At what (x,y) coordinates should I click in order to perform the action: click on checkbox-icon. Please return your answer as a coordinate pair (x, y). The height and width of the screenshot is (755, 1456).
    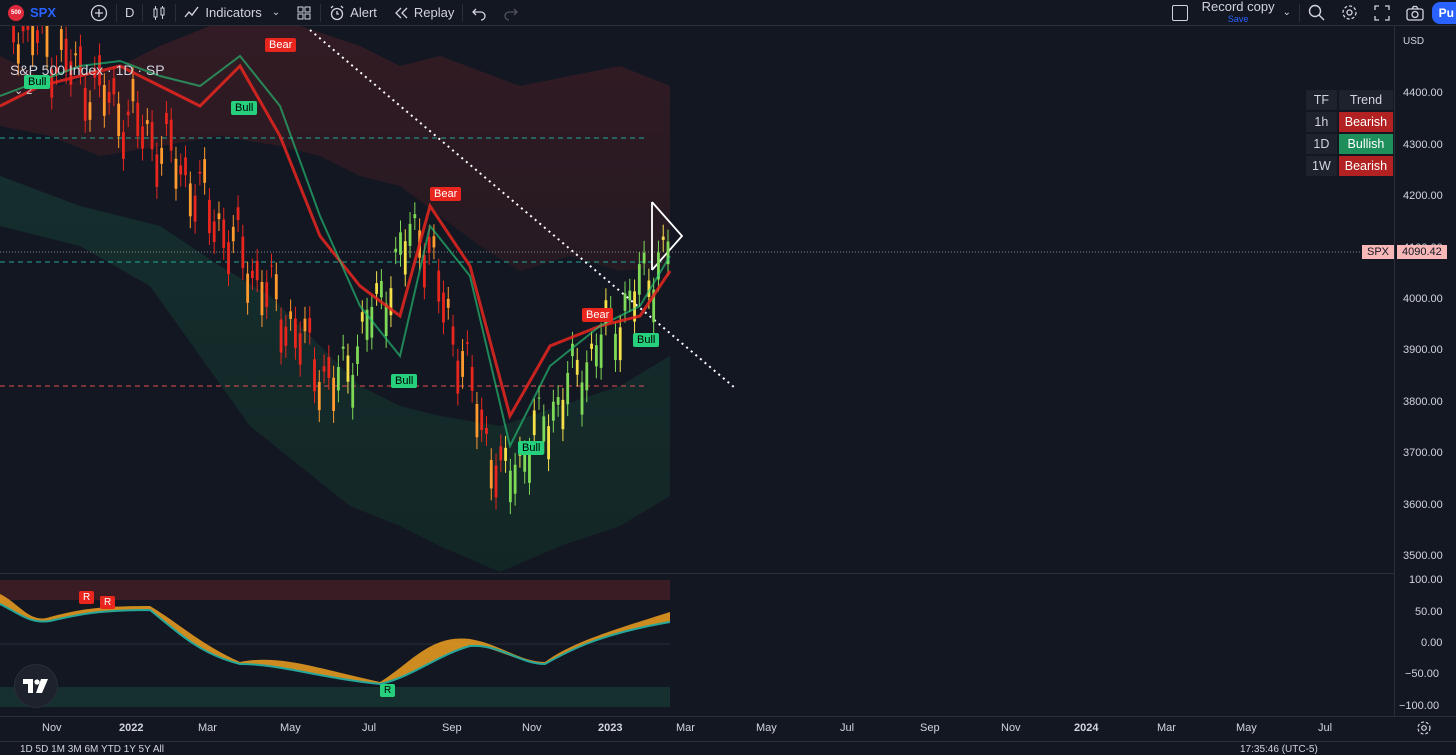
    Looking at the image, I should click on (1179, 12).